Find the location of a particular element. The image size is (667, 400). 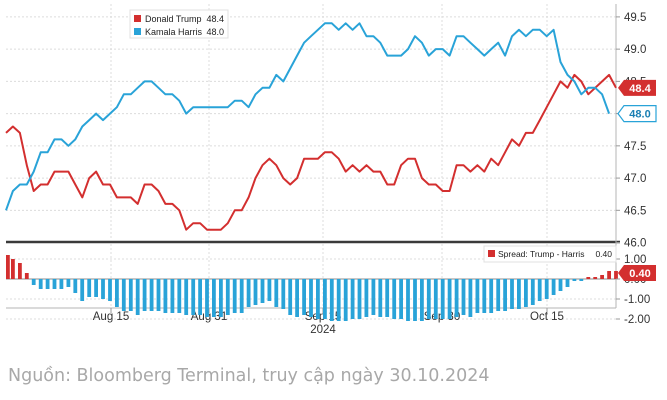

y-tick-label: 47.0 is located at coordinates (635, 179).